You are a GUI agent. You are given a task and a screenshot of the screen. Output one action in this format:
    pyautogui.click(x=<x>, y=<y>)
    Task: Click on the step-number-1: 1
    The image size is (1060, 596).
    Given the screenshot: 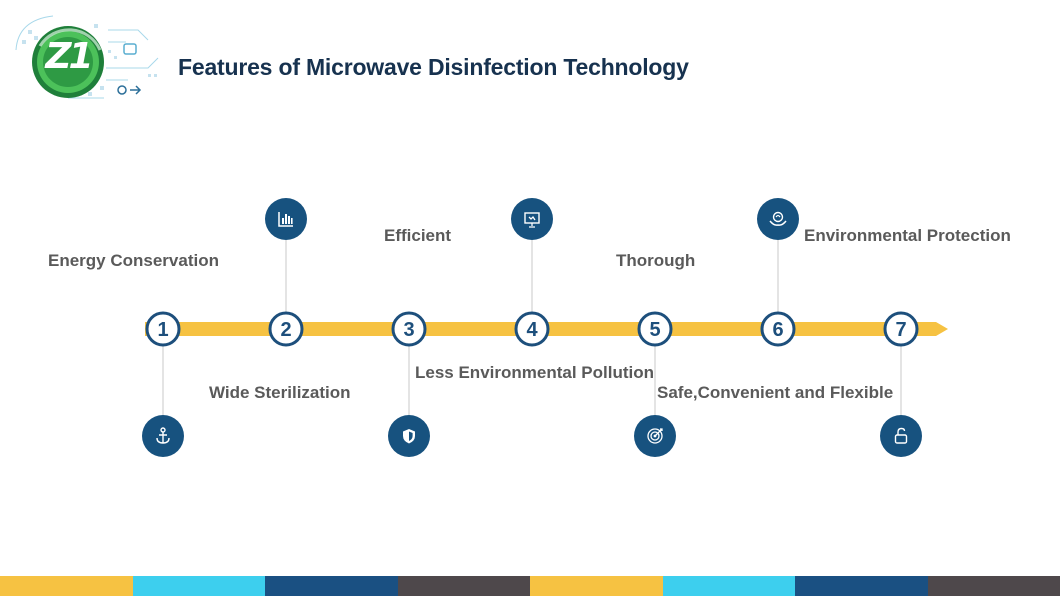 What is the action you would take?
    pyautogui.click(x=162, y=330)
    